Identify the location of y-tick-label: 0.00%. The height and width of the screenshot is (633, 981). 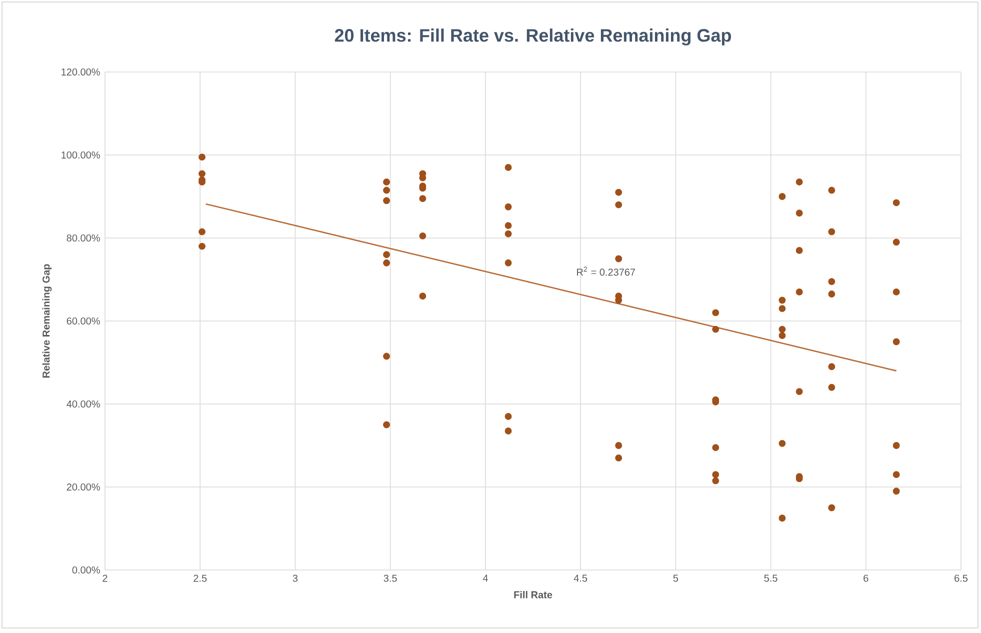
(86, 570).